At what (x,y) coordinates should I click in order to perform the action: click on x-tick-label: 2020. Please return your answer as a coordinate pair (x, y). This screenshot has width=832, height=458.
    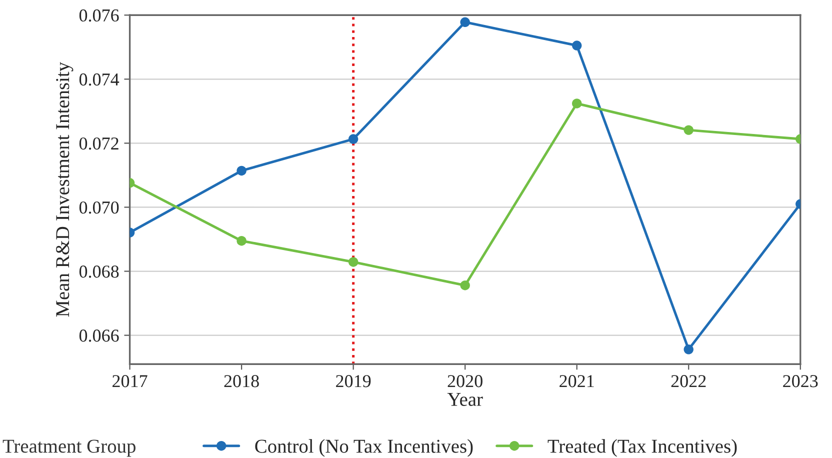
    Looking at the image, I should click on (465, 381).